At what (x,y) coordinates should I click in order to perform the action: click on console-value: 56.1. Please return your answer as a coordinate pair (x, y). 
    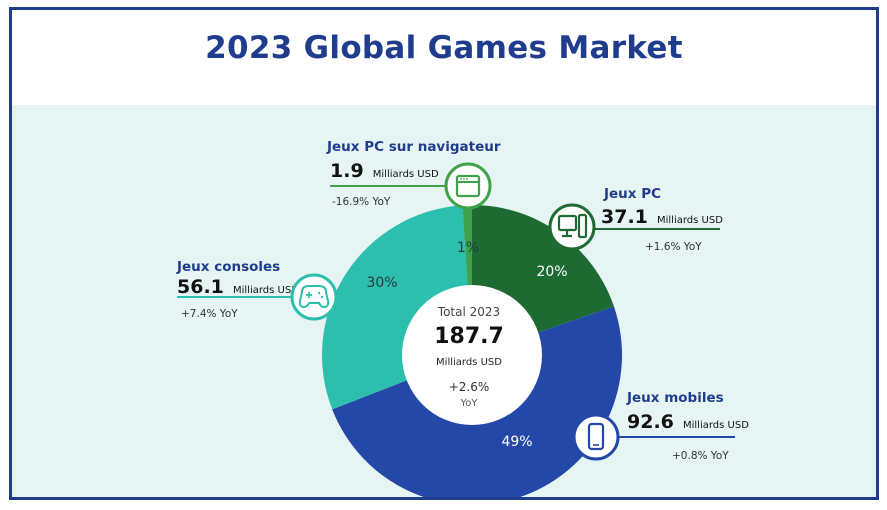
    Looking at the image, I should click on (200, 287).